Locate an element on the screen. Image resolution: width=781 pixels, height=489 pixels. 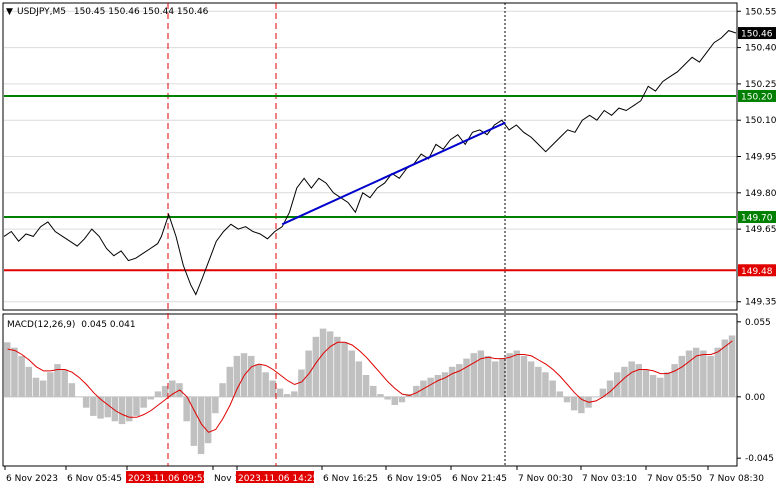
trend-line is located at coordinates (393, 173).